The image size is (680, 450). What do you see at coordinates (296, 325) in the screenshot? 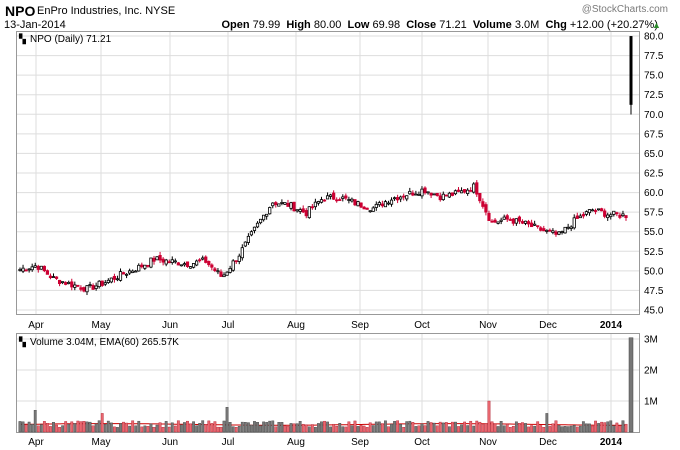
I see `x-tick-label: Aug` at bounding box center [296, 325].